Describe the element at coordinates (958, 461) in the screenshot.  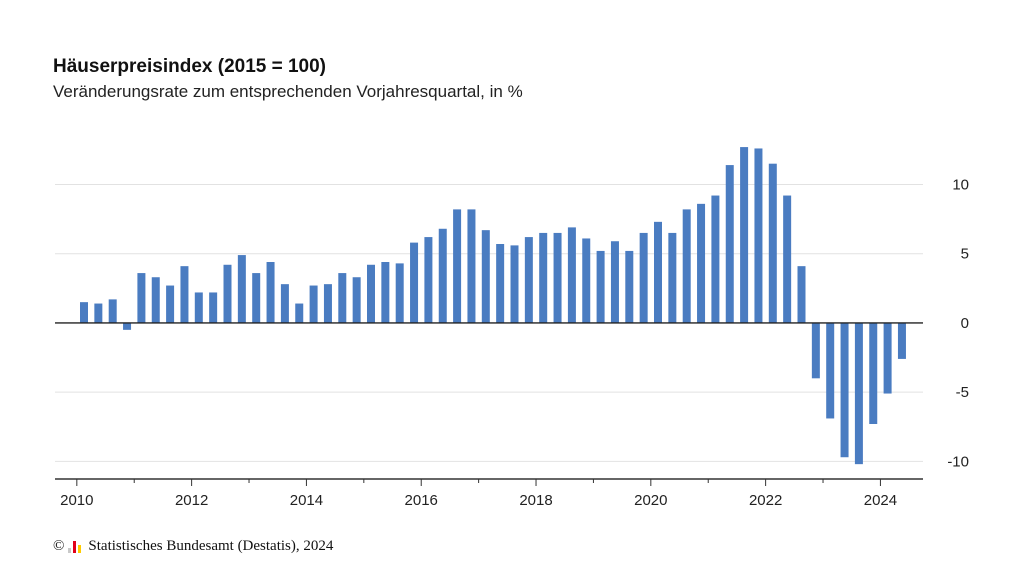
I see `y-tick-label: -10` at that location.